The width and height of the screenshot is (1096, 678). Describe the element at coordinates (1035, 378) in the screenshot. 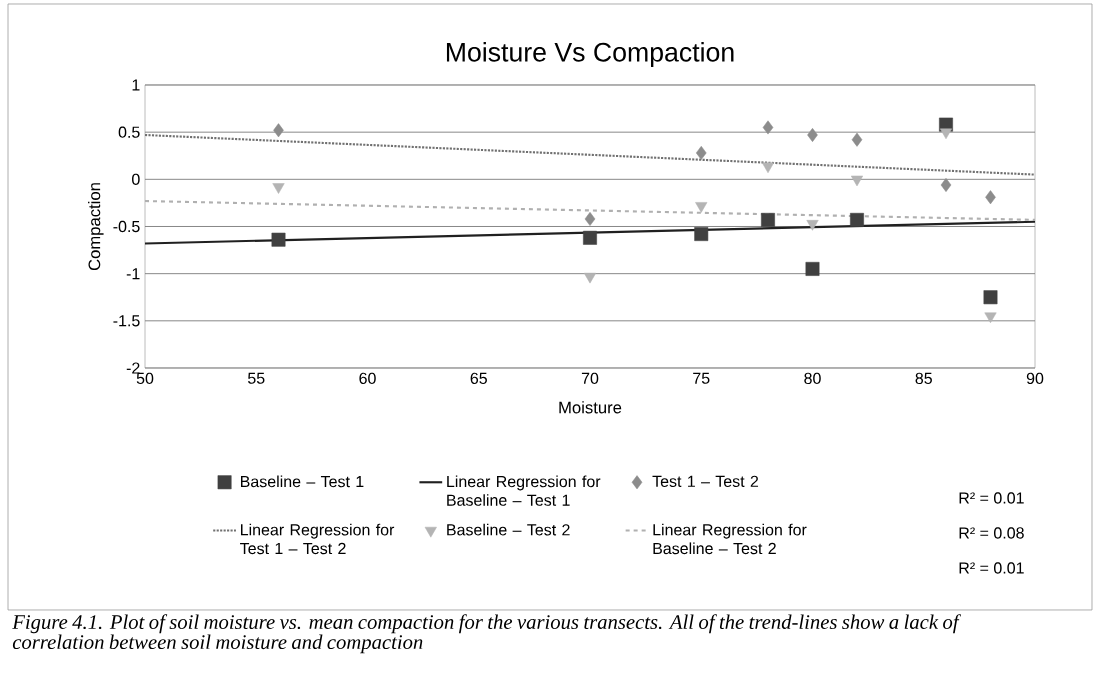

I see `x-tick-label: 90` at that location.